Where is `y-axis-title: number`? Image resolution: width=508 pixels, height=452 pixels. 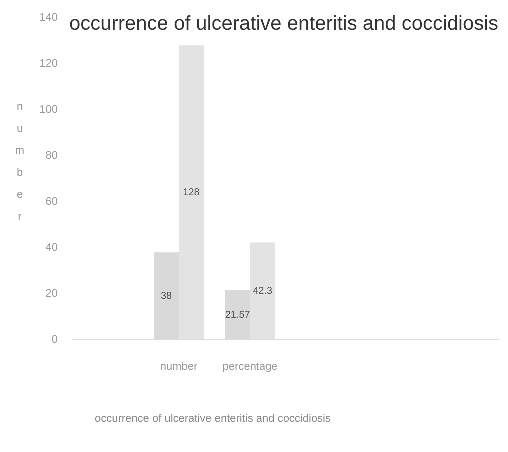
y-axis-title: number is located at coordinates (20, 162).